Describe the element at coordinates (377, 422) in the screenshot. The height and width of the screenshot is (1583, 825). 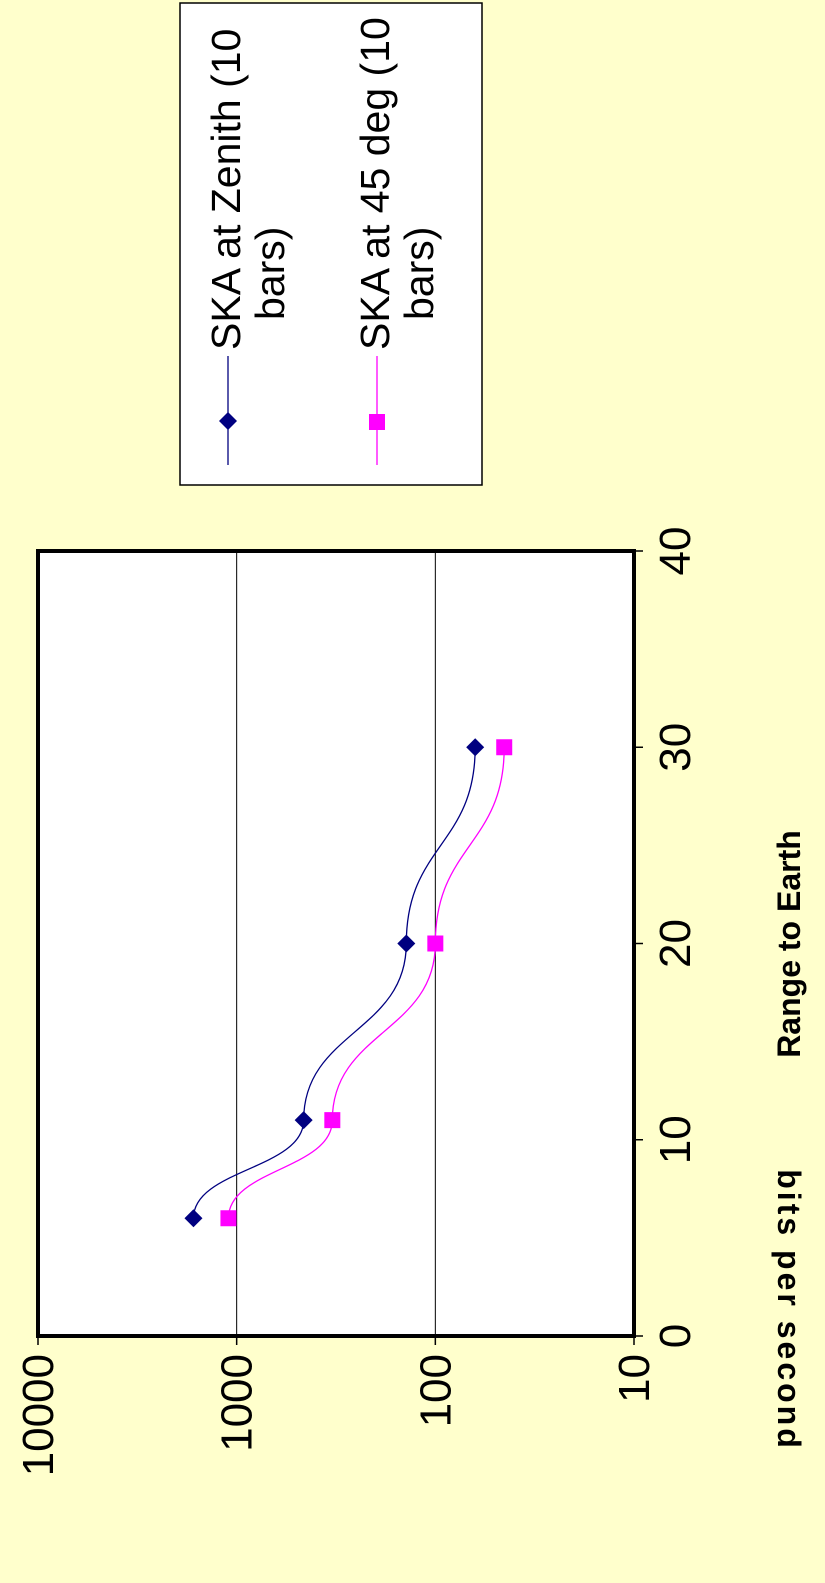
I see `legend-marker-square` at that location.